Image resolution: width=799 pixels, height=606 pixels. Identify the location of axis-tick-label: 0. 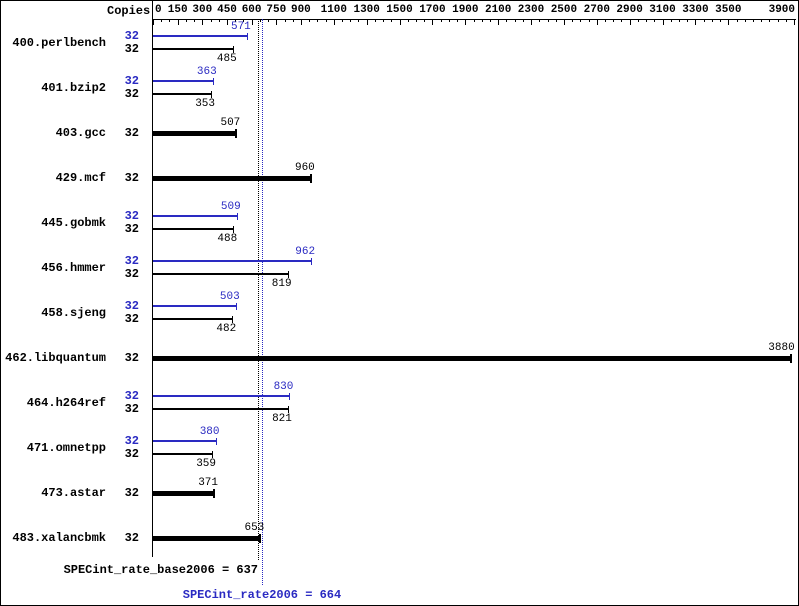
(158, 10).